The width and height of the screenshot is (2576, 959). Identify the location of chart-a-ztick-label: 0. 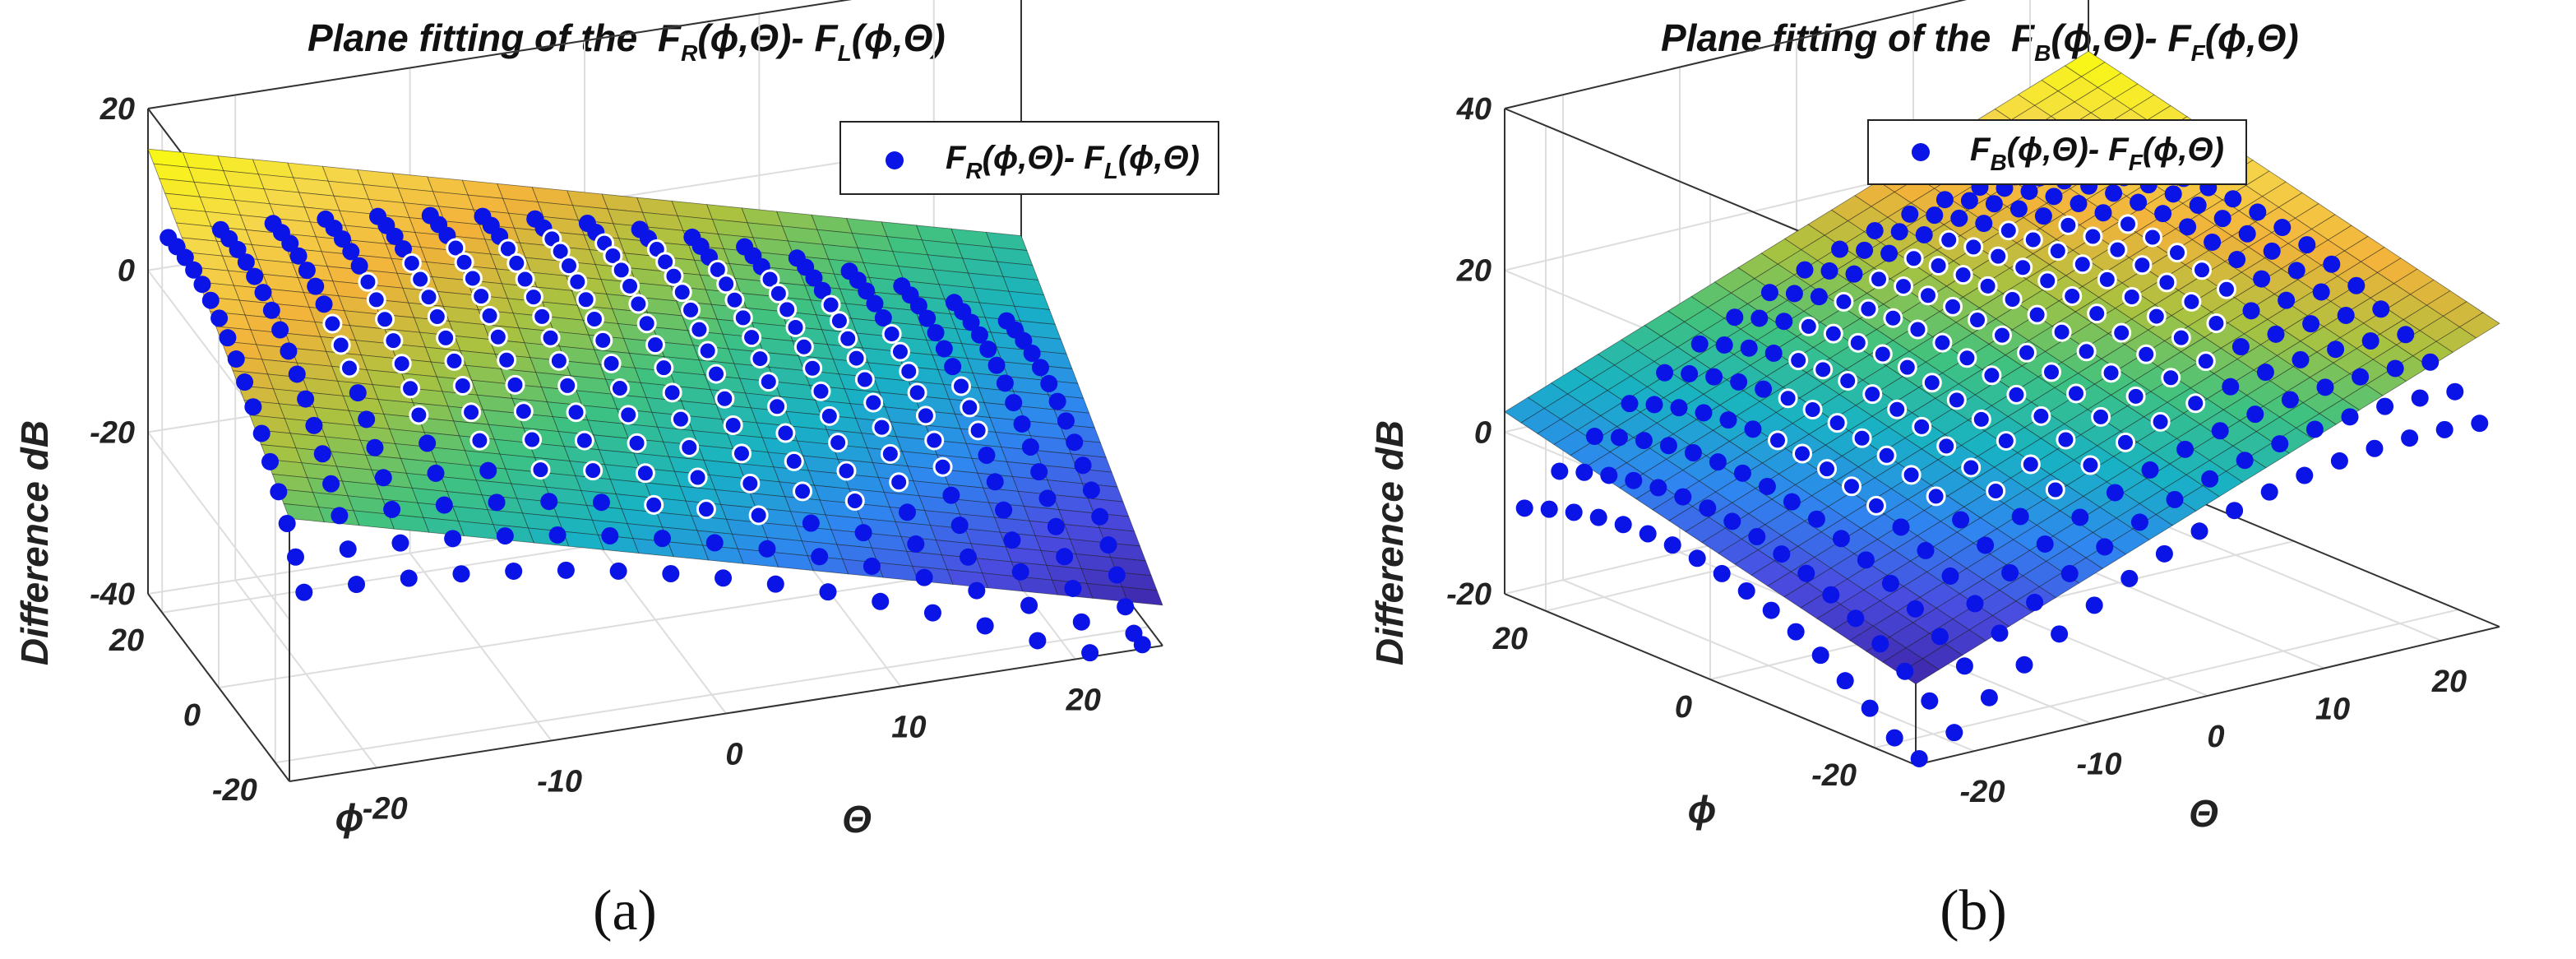
(126, 271).